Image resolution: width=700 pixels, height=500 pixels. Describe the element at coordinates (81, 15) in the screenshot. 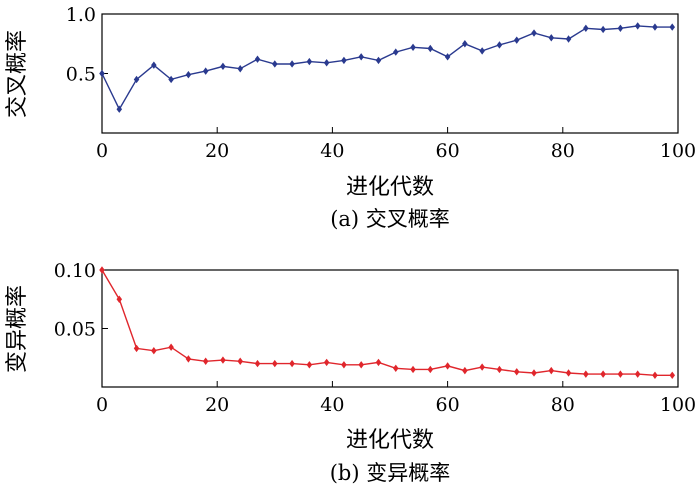

I see `chart-a-ytick-label: 1.0` at that location.